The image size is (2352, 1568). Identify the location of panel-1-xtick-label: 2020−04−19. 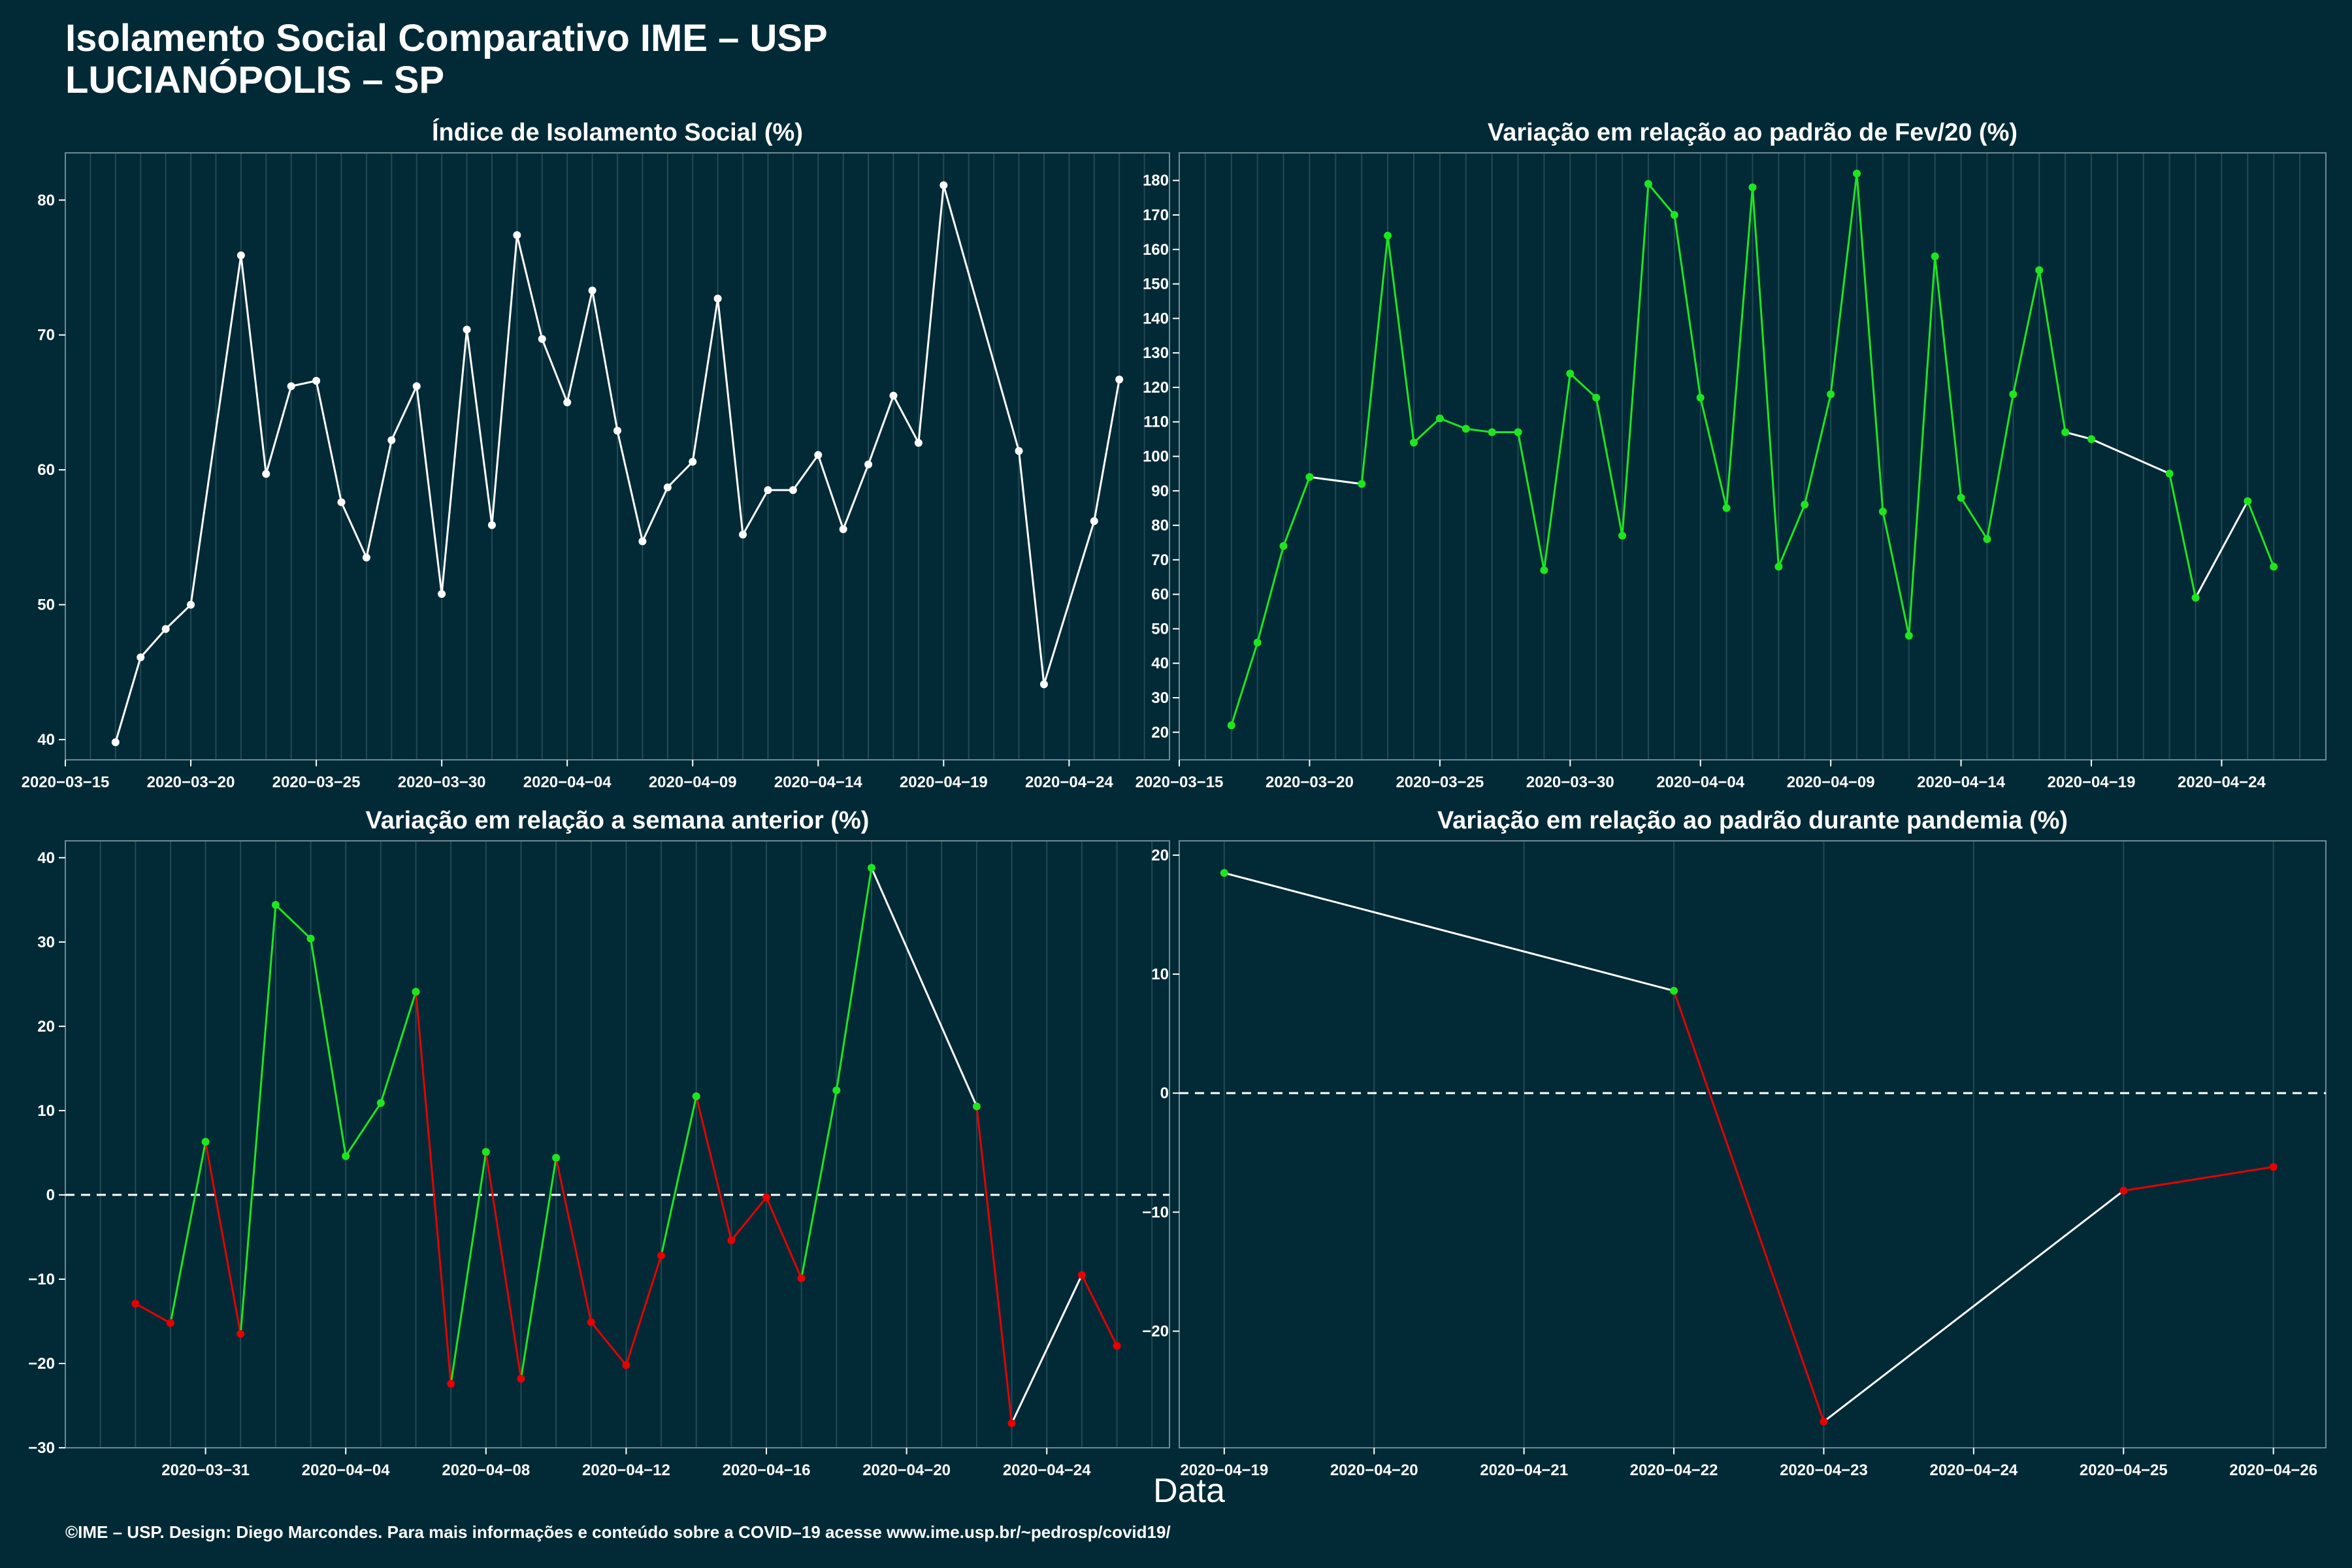
(944, 782).